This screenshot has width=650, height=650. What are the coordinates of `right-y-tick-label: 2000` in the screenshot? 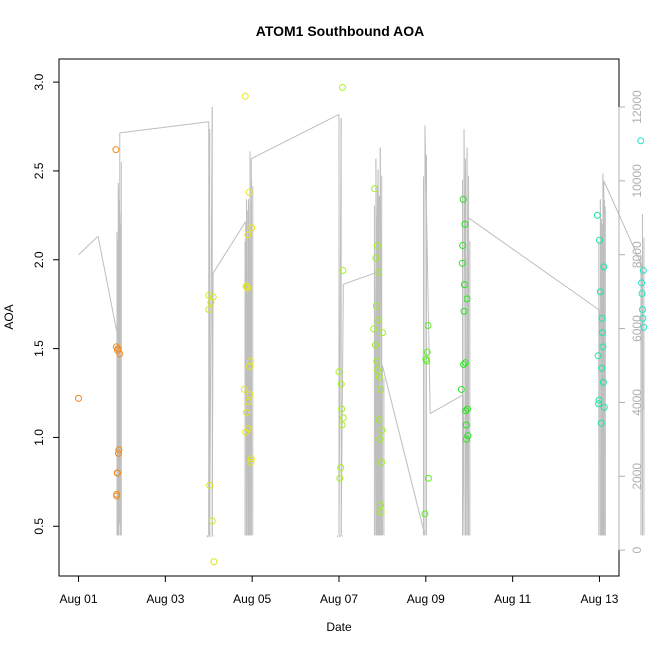 It's located at (637, 476).